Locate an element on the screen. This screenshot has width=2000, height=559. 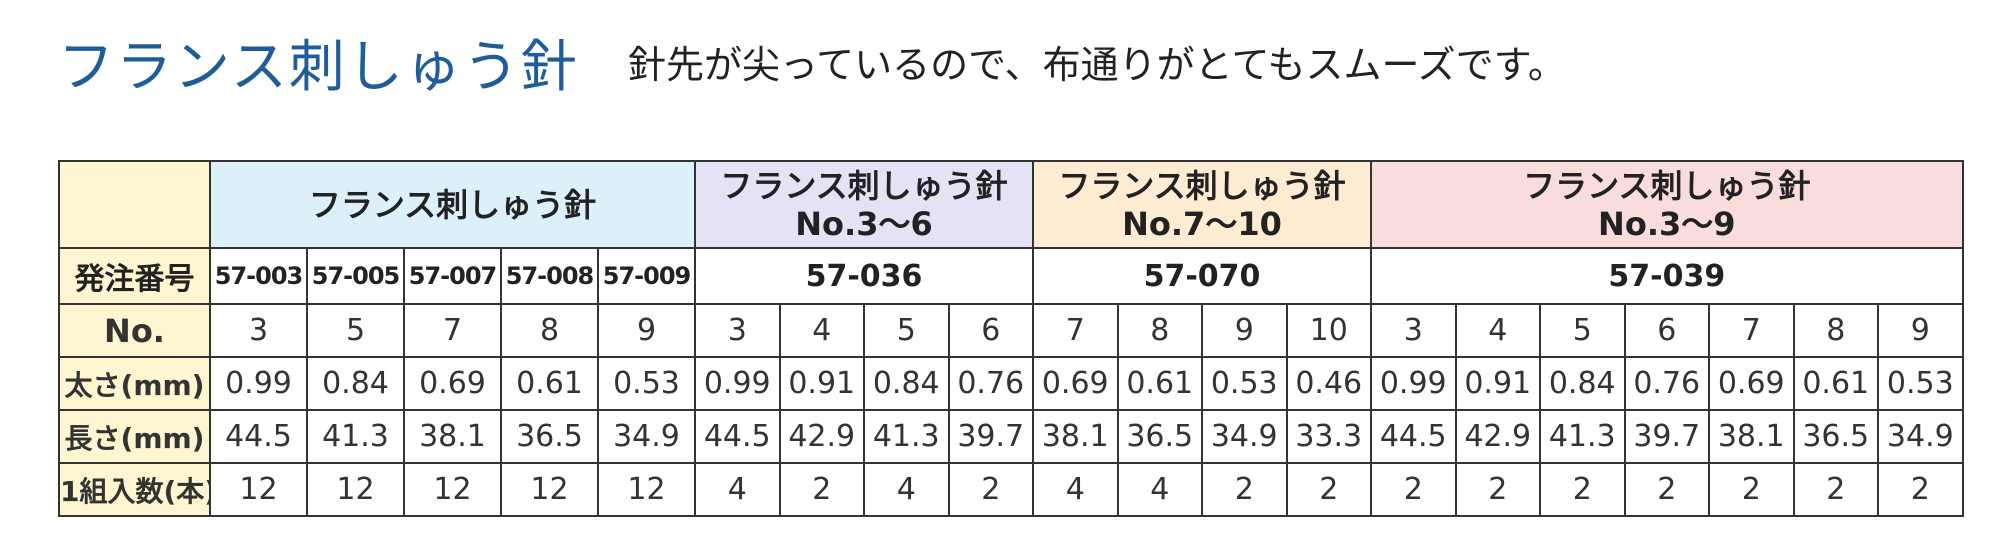
order-code: 57-039 is located at coordinates (1667, 276).